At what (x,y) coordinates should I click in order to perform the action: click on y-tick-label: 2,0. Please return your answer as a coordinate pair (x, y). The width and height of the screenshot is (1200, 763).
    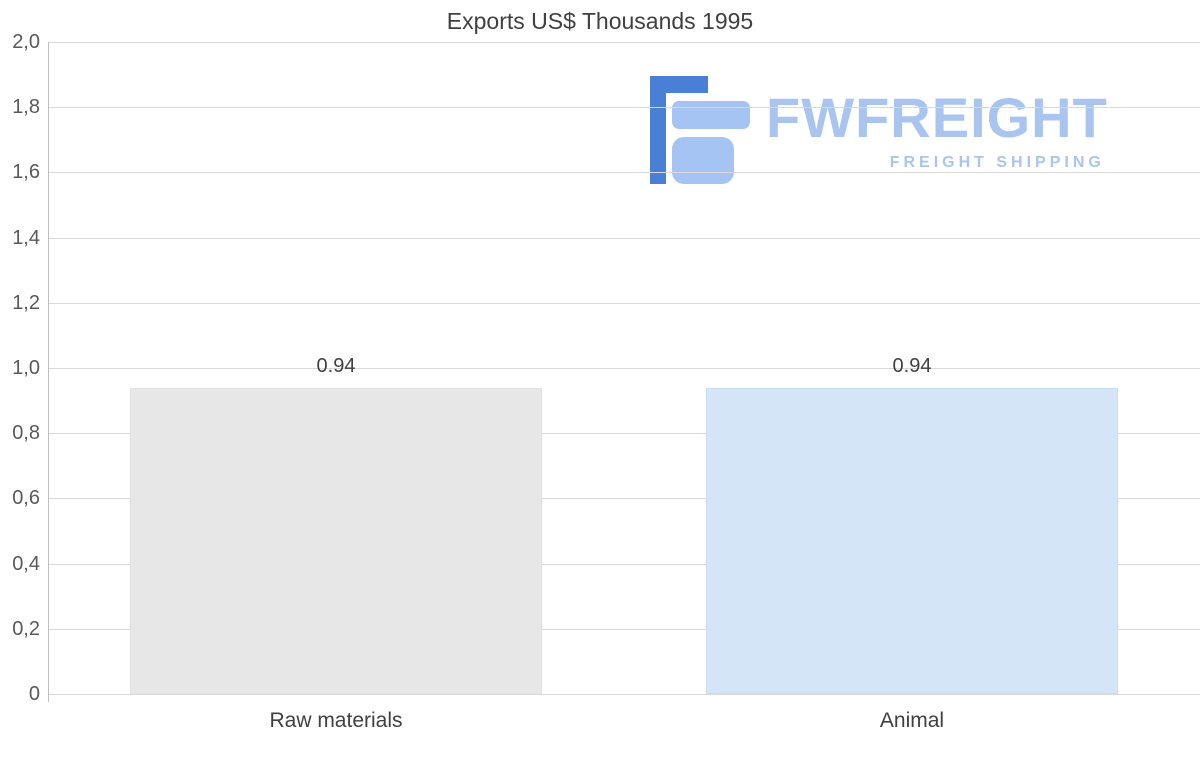
    Looking at the image, I should click on (26, 42).